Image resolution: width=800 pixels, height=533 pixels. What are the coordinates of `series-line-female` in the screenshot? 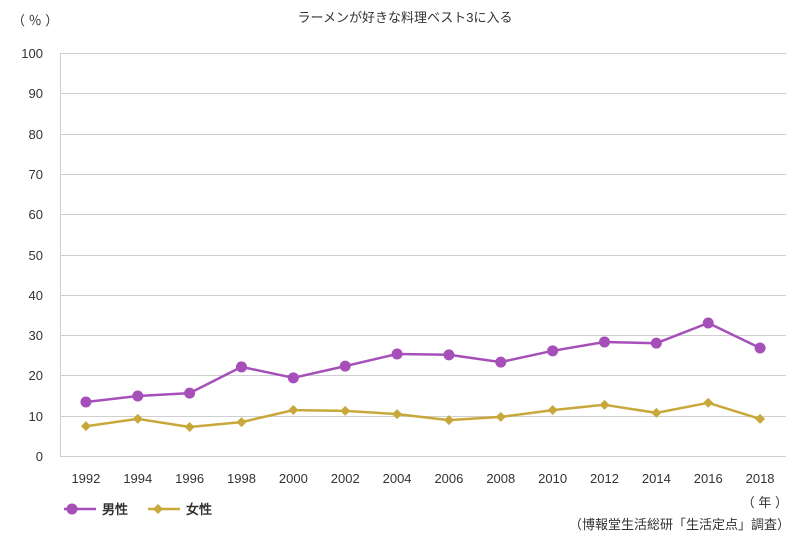 It's located at (423, 415).